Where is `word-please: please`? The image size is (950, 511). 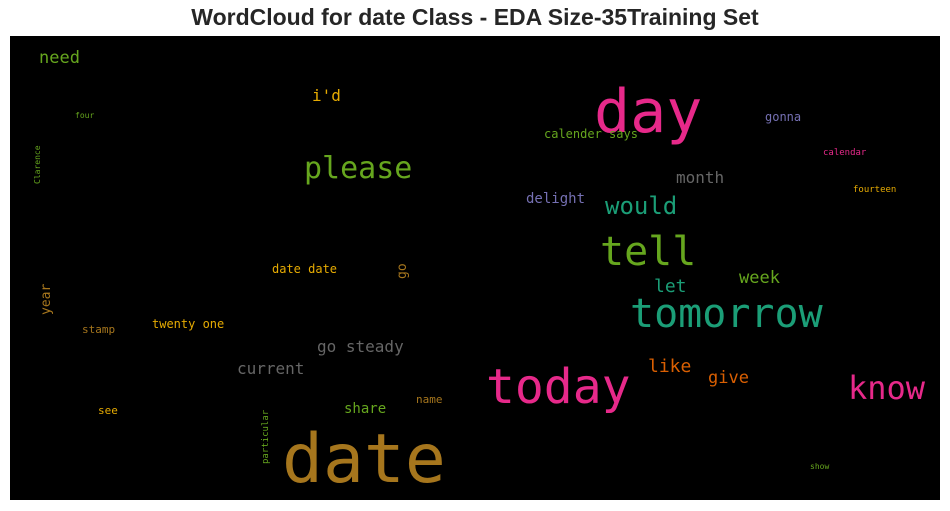
word-please: please is located at coordinates (358, 168).